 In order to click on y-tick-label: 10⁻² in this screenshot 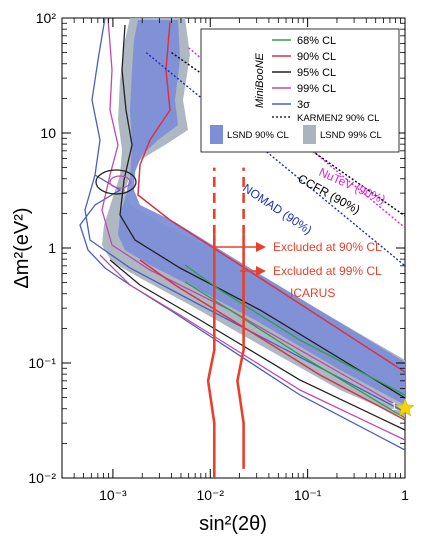, I will do `click(42, 478)`.